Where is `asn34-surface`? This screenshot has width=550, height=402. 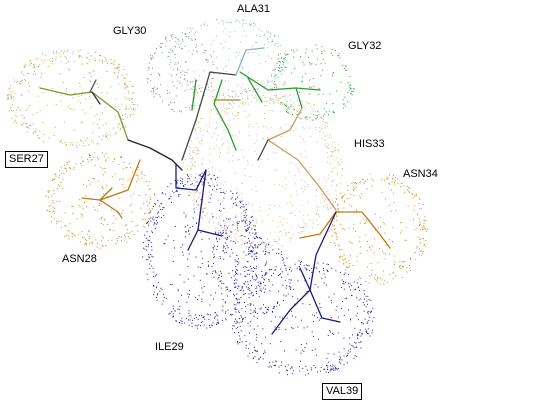
asn34-surface is located at coordinates (378, 229).